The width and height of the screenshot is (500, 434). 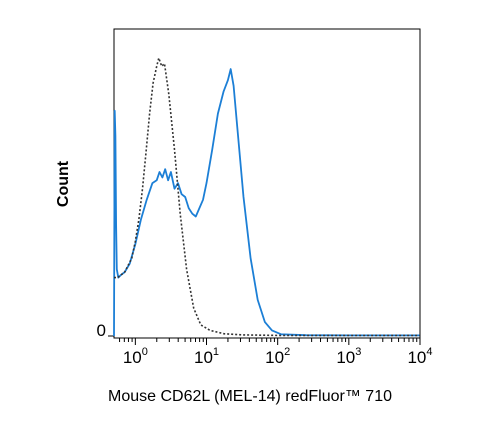 What do you see at coordinates (348, 356) in the screenshot?
I see `x-tick-label: 10³` at bounding box center [348, 356].